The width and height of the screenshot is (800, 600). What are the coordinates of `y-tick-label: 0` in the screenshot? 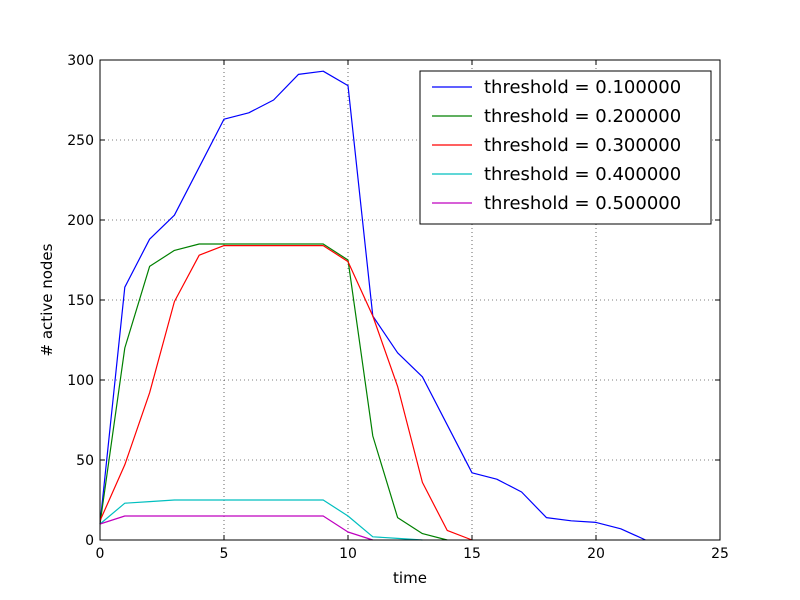 It's located at (89, 541).